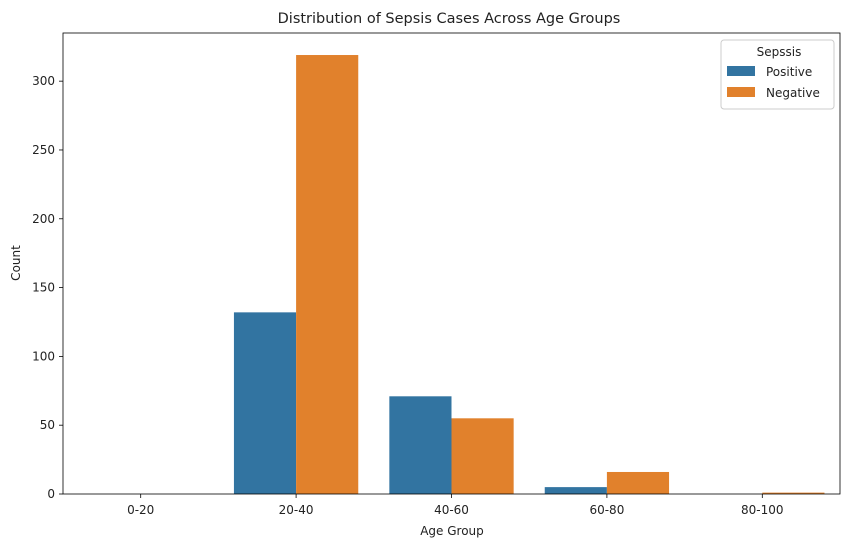  I want to click on legend-label-positive: Positive, so click(789, 72).